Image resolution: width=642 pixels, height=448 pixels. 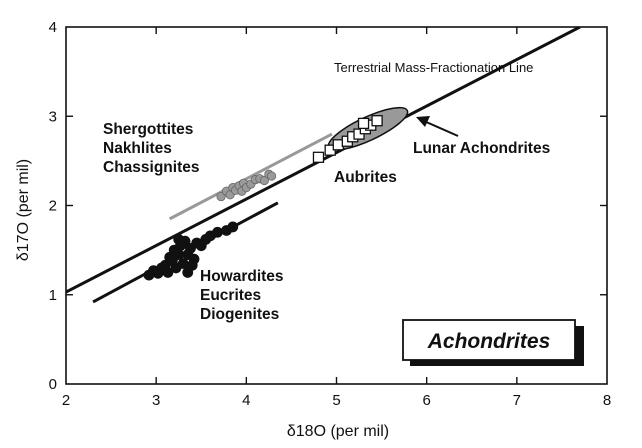 What do you see at coordinates (481, 148) in the screenshot?
I see `lunar-achondrites-label: Lunar Achondrites` at bounding box center [481, 148].